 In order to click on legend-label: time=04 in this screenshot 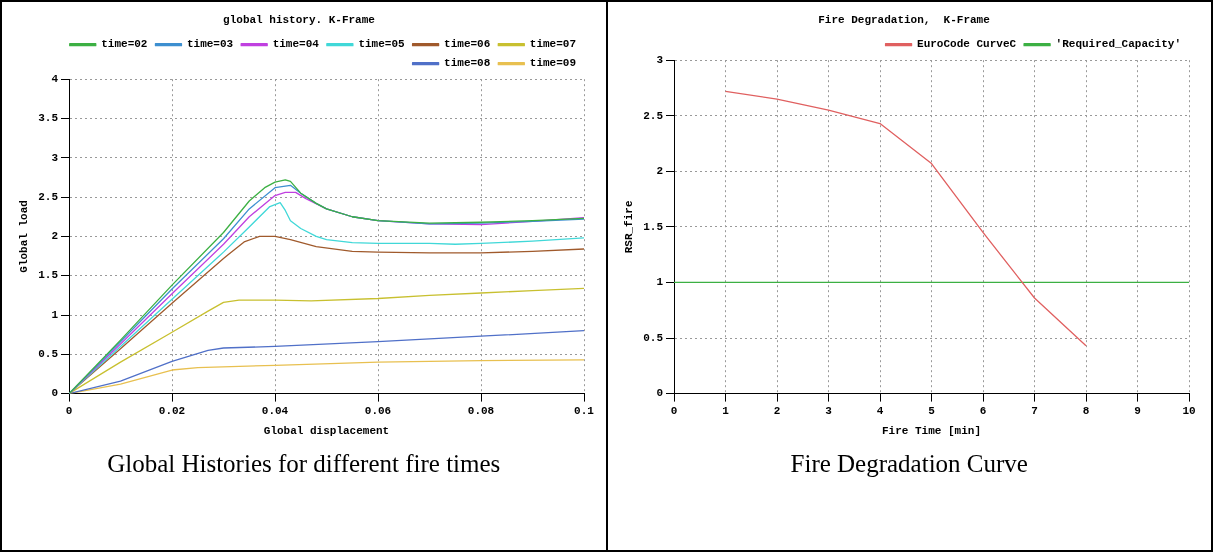, I will do `click(296, 44)`.